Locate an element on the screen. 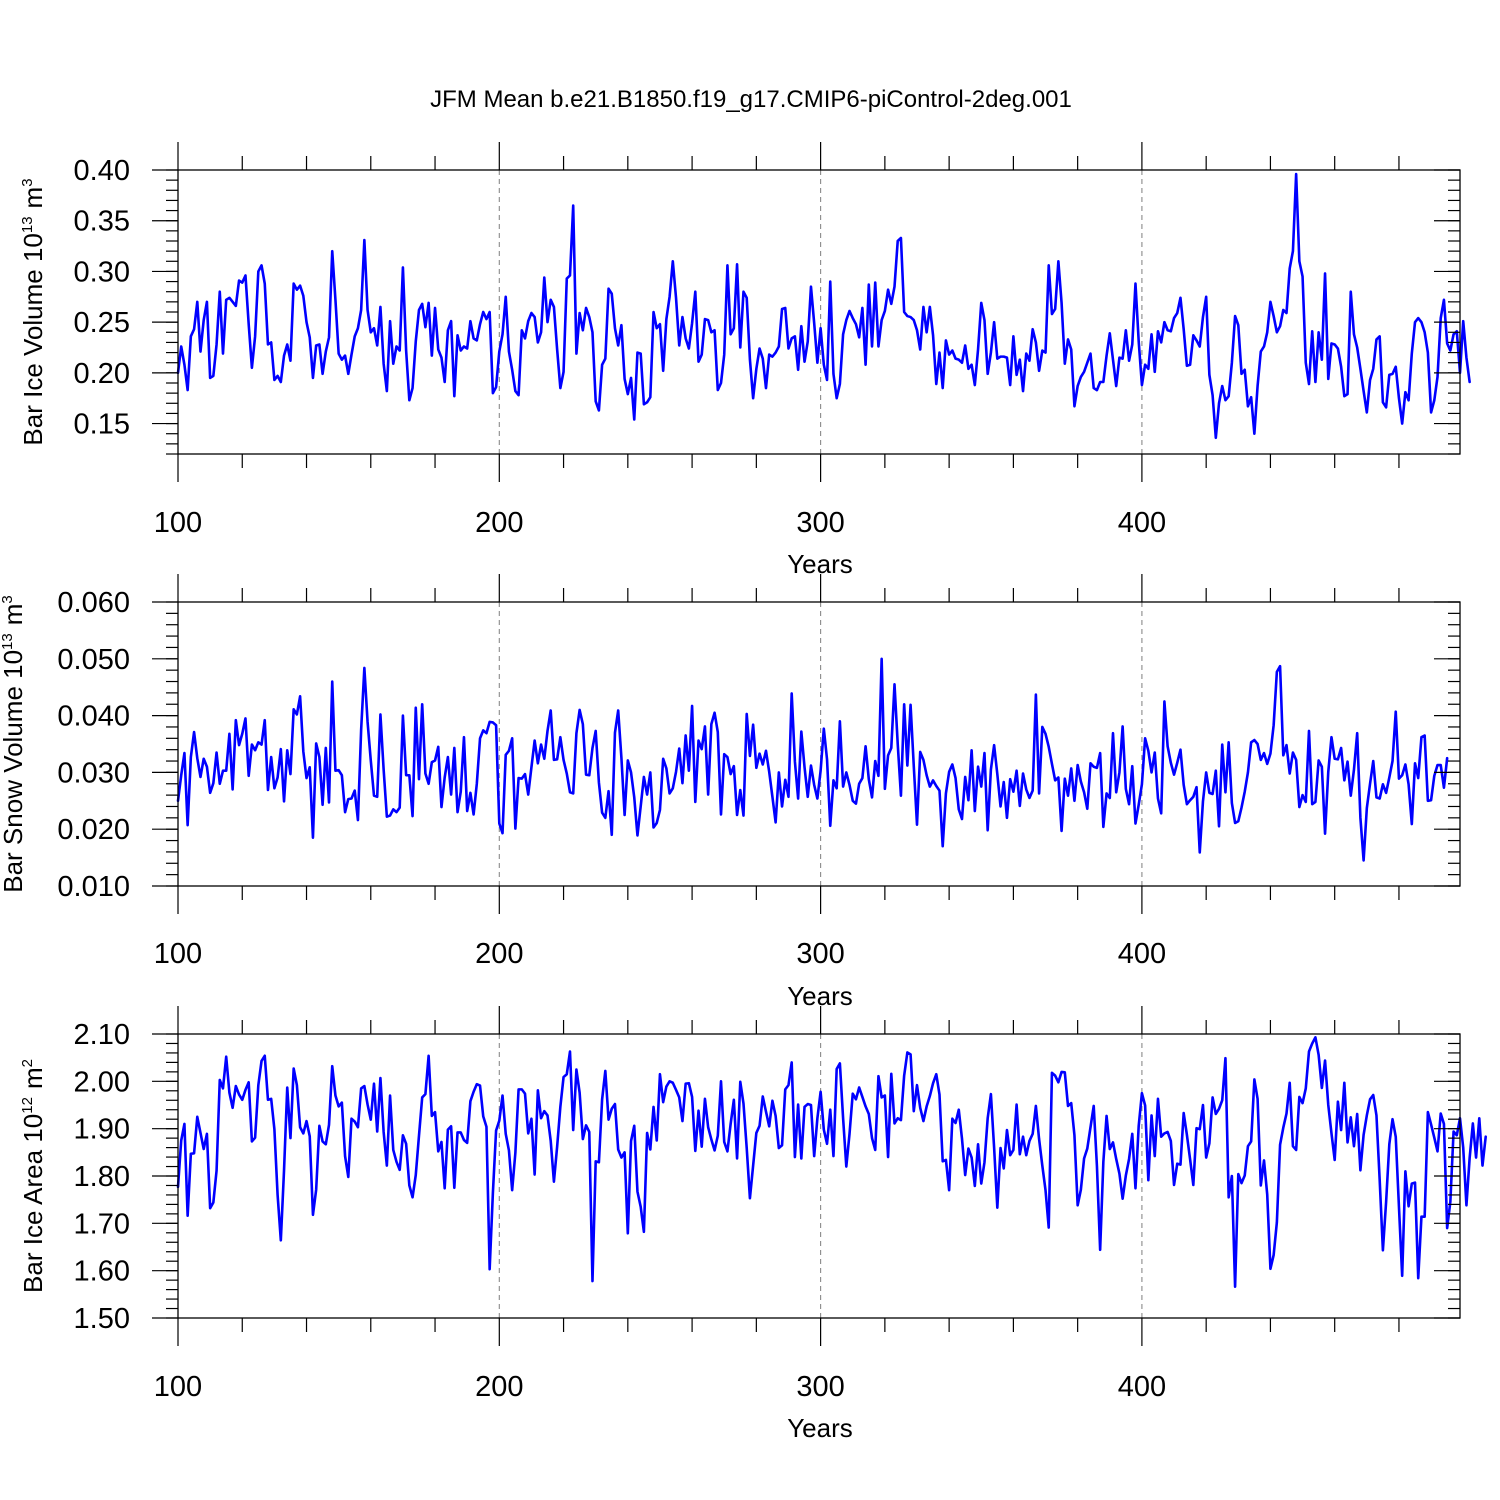  y-tick-label: 1.70 is located at coordinates (102, 1224).